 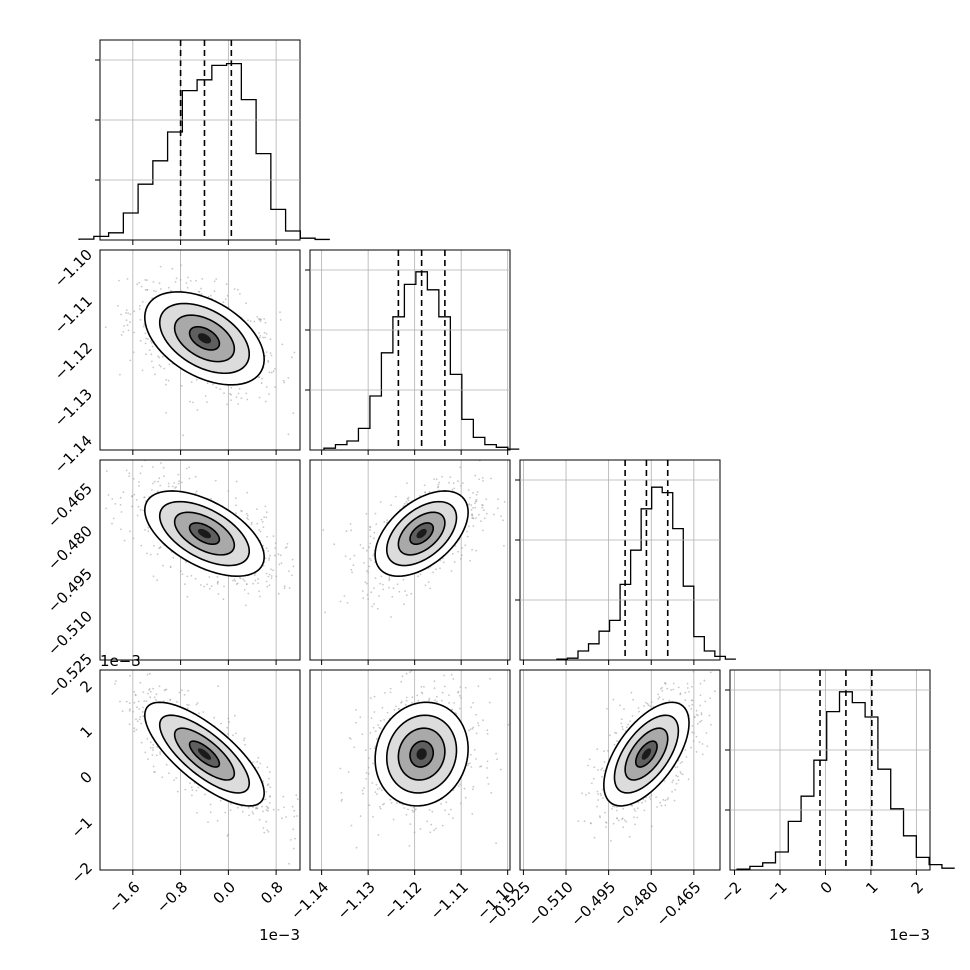 What do you see at coordinates (86, 777) in the screenshot?
I see `y-tick-label: 0` at bounding box center [86, 777].